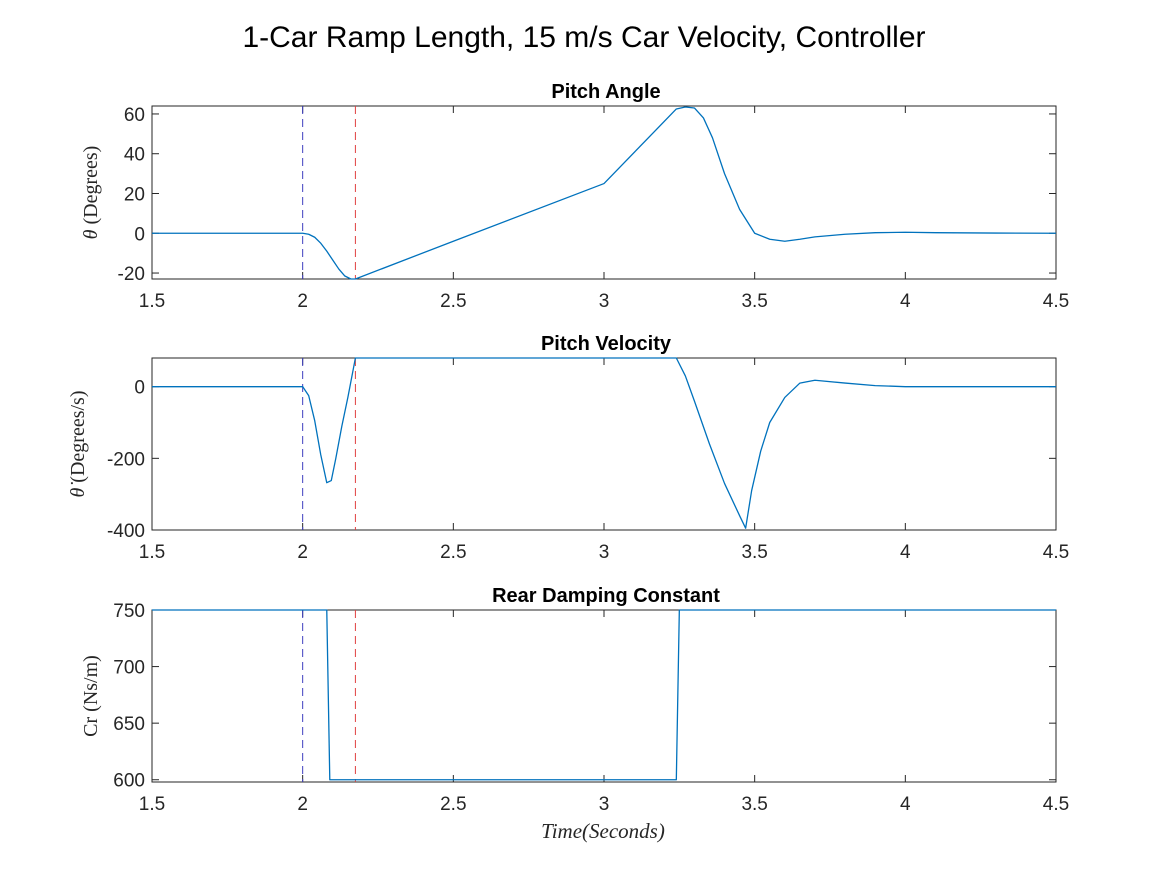 This screenshot has height=875, width=1167. What do you see at coordinates (603, 831) in the screenshot?
I see `x-axis-label: Time(Seconds)` at bounding box center [603, 831].